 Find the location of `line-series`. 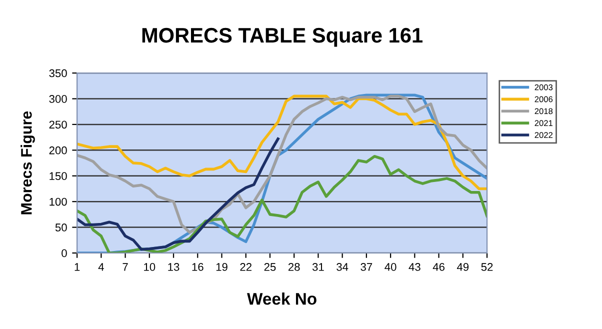

line-series is located at coordinates (178, 194).